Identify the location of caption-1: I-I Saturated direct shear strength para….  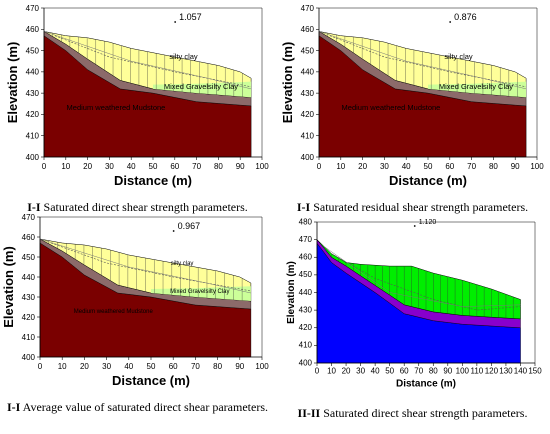
(137, 207).